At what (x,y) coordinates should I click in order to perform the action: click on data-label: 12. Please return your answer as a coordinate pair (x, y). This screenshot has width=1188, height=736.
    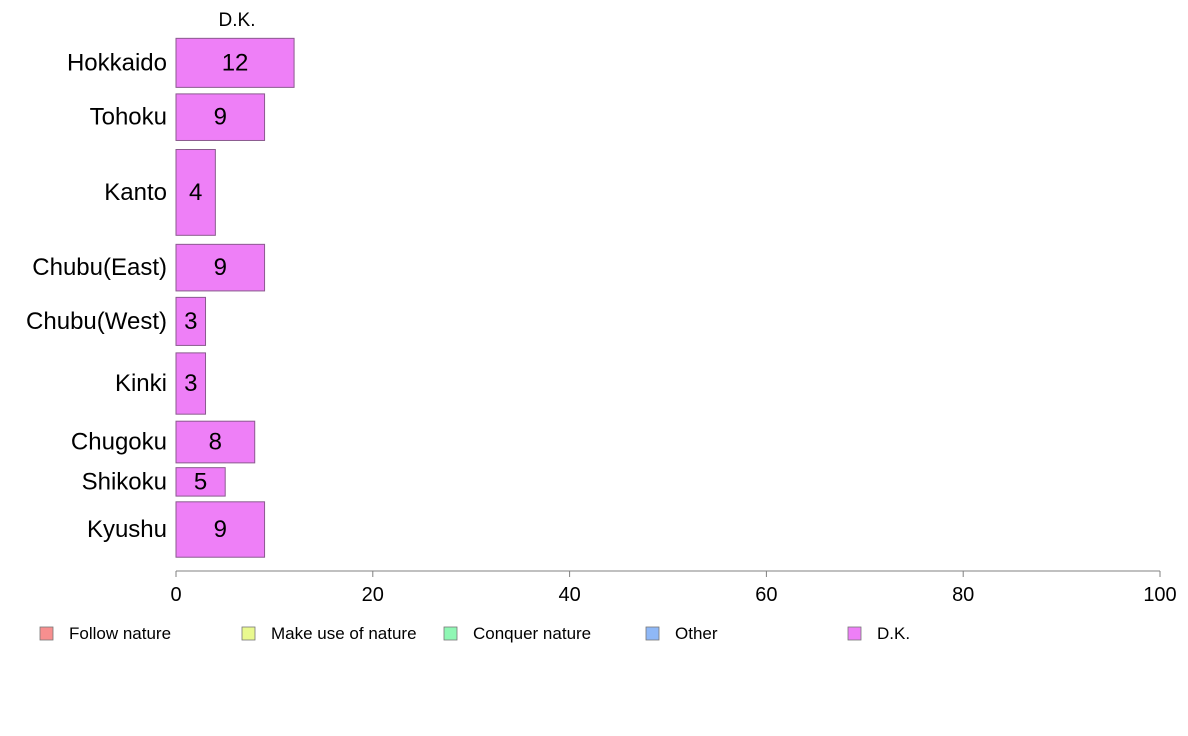
    Looking at the image, I should click on (235, 62).